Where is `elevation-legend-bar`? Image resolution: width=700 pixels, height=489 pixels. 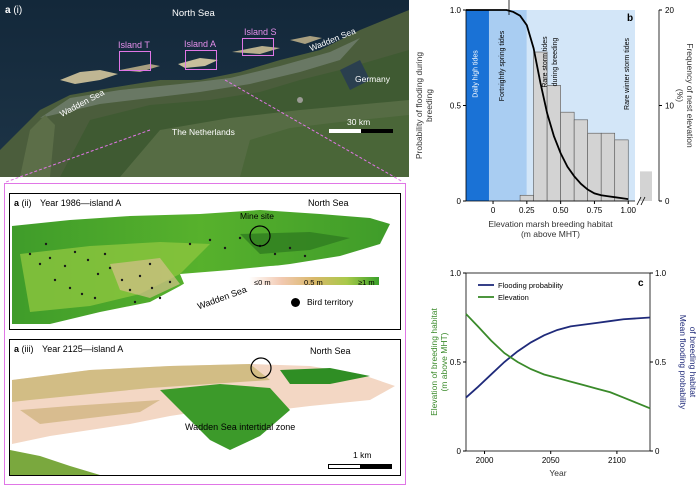
elevation-legend-bar is located at coordinates (314, 281).